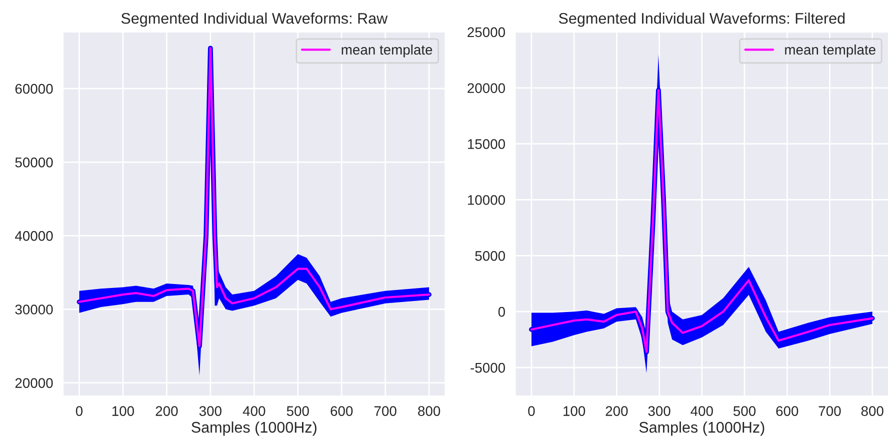  What do you see at coordinates (34, 236) in the screenshot?
I see `y-tick-label: 40000` at bounding box center [34, 236].